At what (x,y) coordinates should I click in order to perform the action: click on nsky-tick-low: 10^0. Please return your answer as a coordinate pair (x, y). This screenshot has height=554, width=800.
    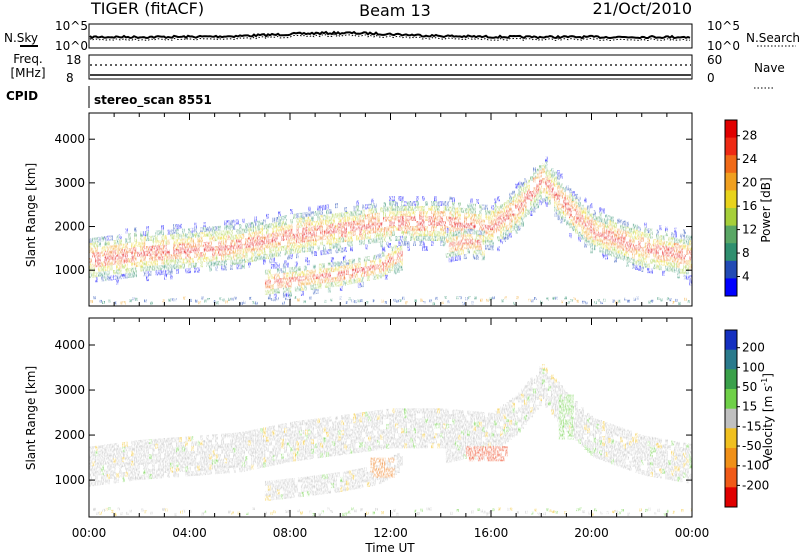
    Looking at the image, I should click on (71, 46).